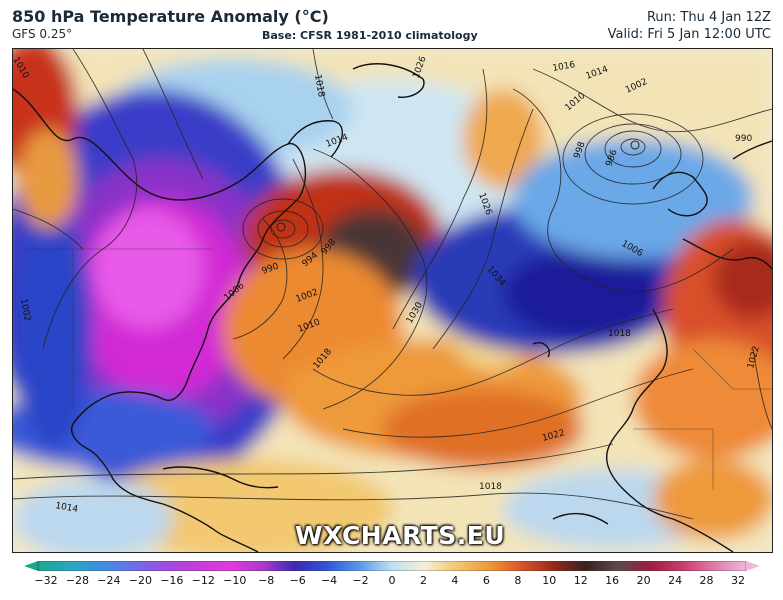  I want to click on colorbar-tick-label: −10, so click(235, 580).